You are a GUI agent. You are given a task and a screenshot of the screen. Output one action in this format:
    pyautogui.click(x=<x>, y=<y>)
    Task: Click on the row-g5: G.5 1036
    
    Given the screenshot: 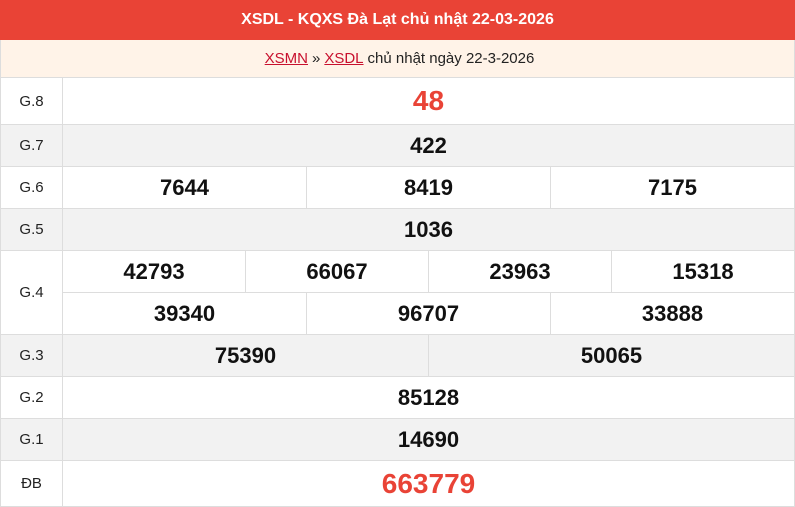 What is the action you would take?
    pyautogui.click(x=397, y=229)
    